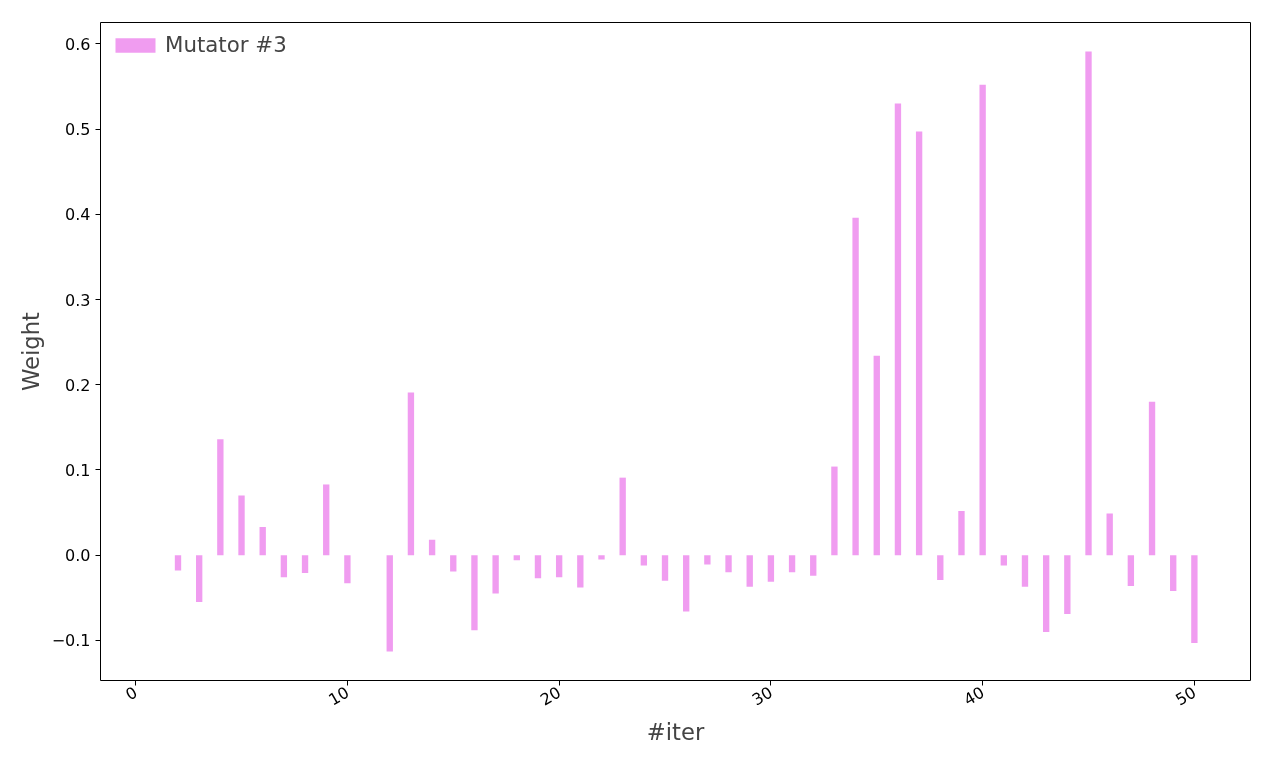 The image size is (1280, 768). What do you see at coordinates (339, 696) in the screenshot?
I see `x-tick-label: 10` at bounding box center [339, 696].